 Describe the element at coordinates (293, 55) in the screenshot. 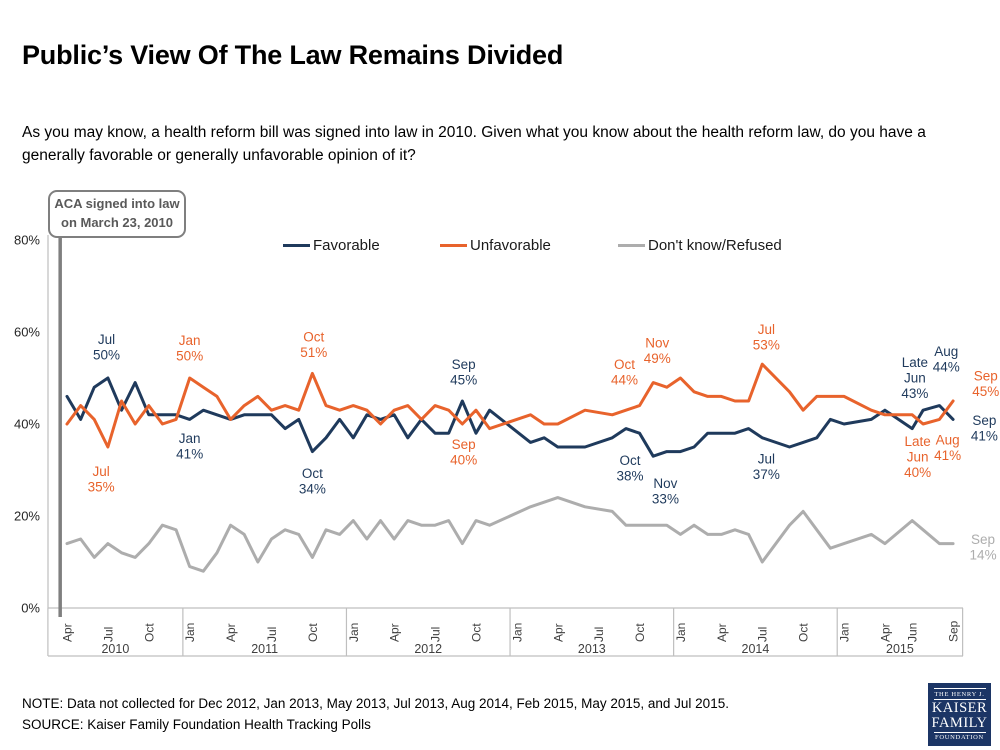

I see `page-title: Public’s View Of The Law Remains Divided` at that location.